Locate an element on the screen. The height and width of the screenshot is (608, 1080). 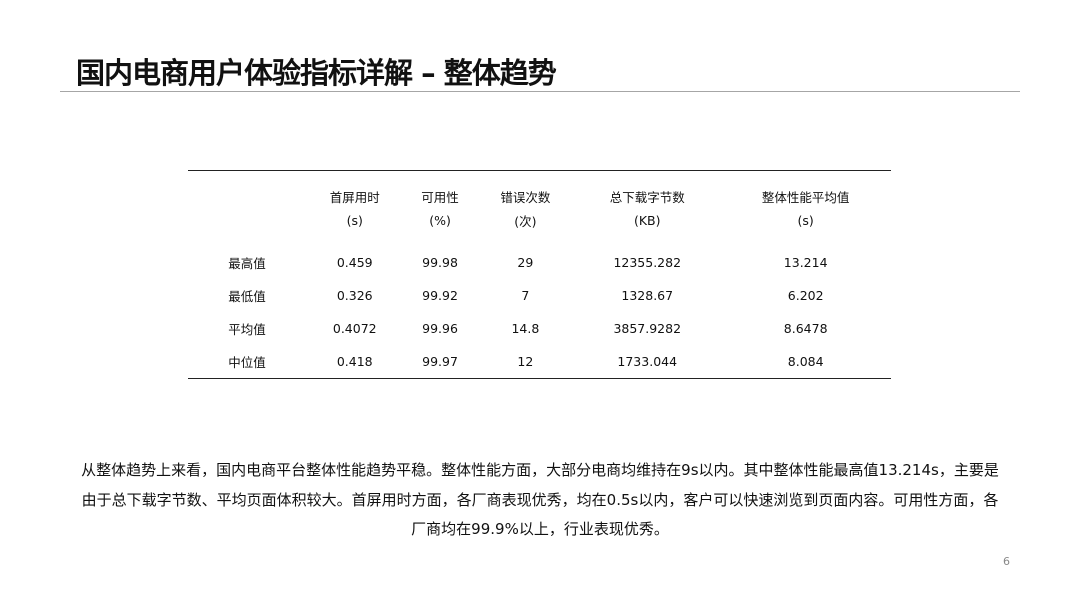
header-name: 首屏用时 is located at coordinates (354, 197).